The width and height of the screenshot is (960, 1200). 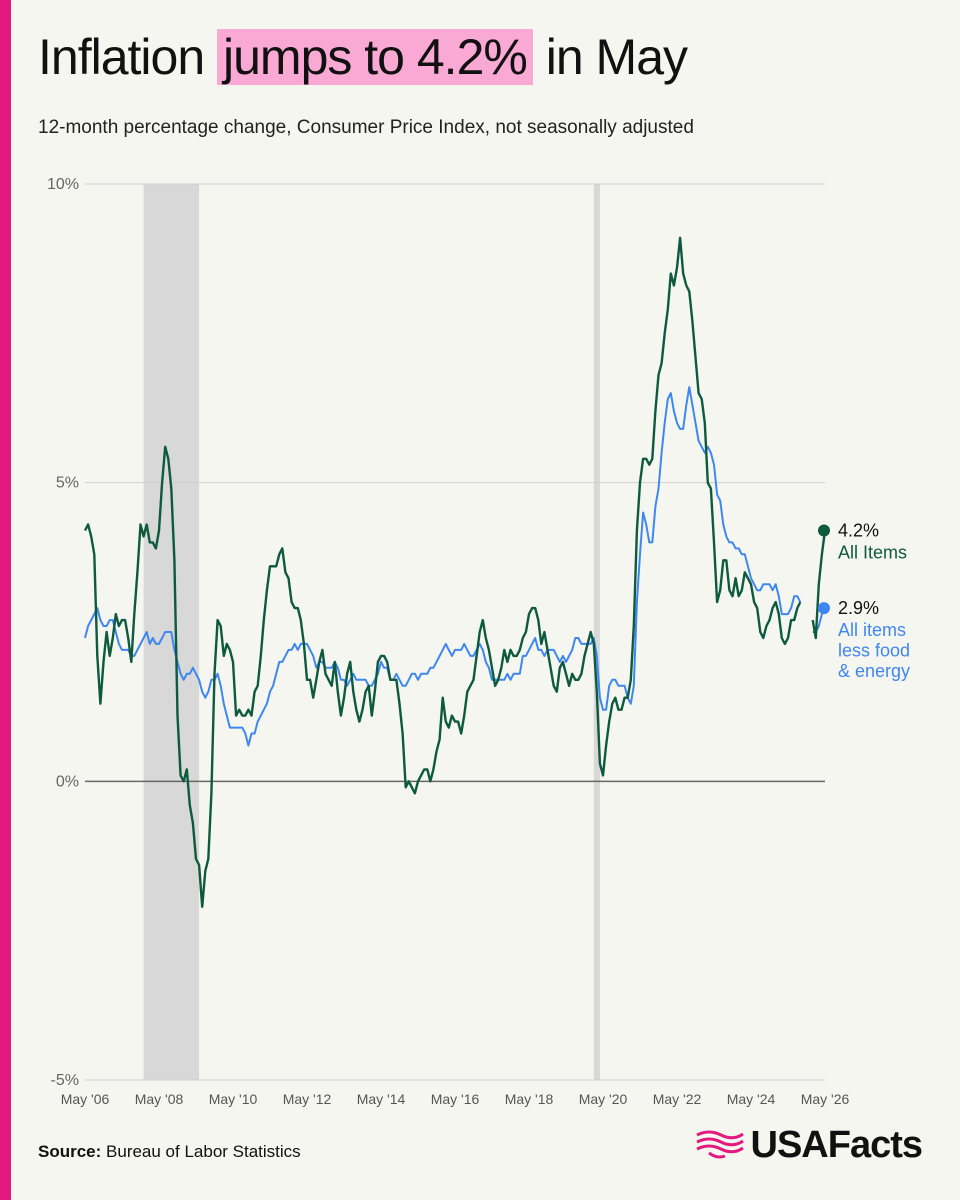 What do you see at coordinates (836, 1145) in the screenshot?
I see `logo-text: USAFacts` at bounding box center [836, 1145].